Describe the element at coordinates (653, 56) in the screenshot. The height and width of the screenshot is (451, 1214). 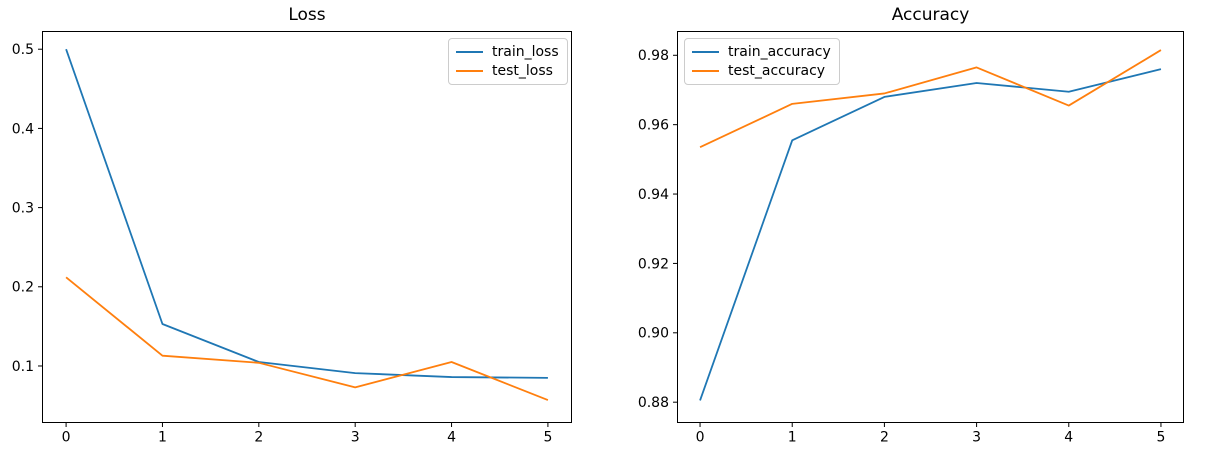
I see `y-tick-label: 0.98` at that location.